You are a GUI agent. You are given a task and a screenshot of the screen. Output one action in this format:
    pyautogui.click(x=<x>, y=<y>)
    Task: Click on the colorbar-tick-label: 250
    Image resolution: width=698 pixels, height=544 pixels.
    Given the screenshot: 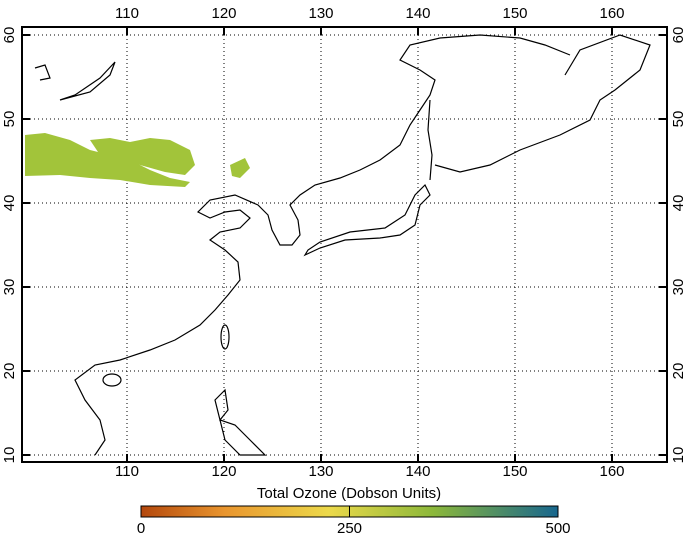 What is the action you would take?
    pyautogui.click(x=349, y=528)
    